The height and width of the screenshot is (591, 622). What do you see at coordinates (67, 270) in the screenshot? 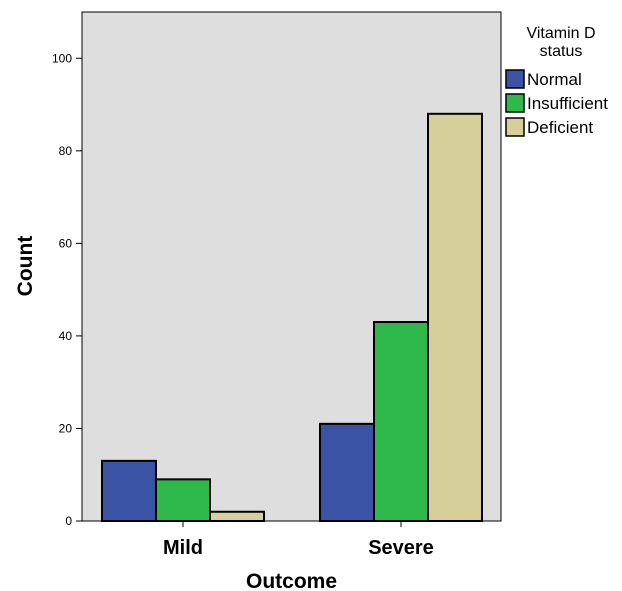
I see `y-axis: 0 20 40 60 80 100` at bounding box center [67, 270].